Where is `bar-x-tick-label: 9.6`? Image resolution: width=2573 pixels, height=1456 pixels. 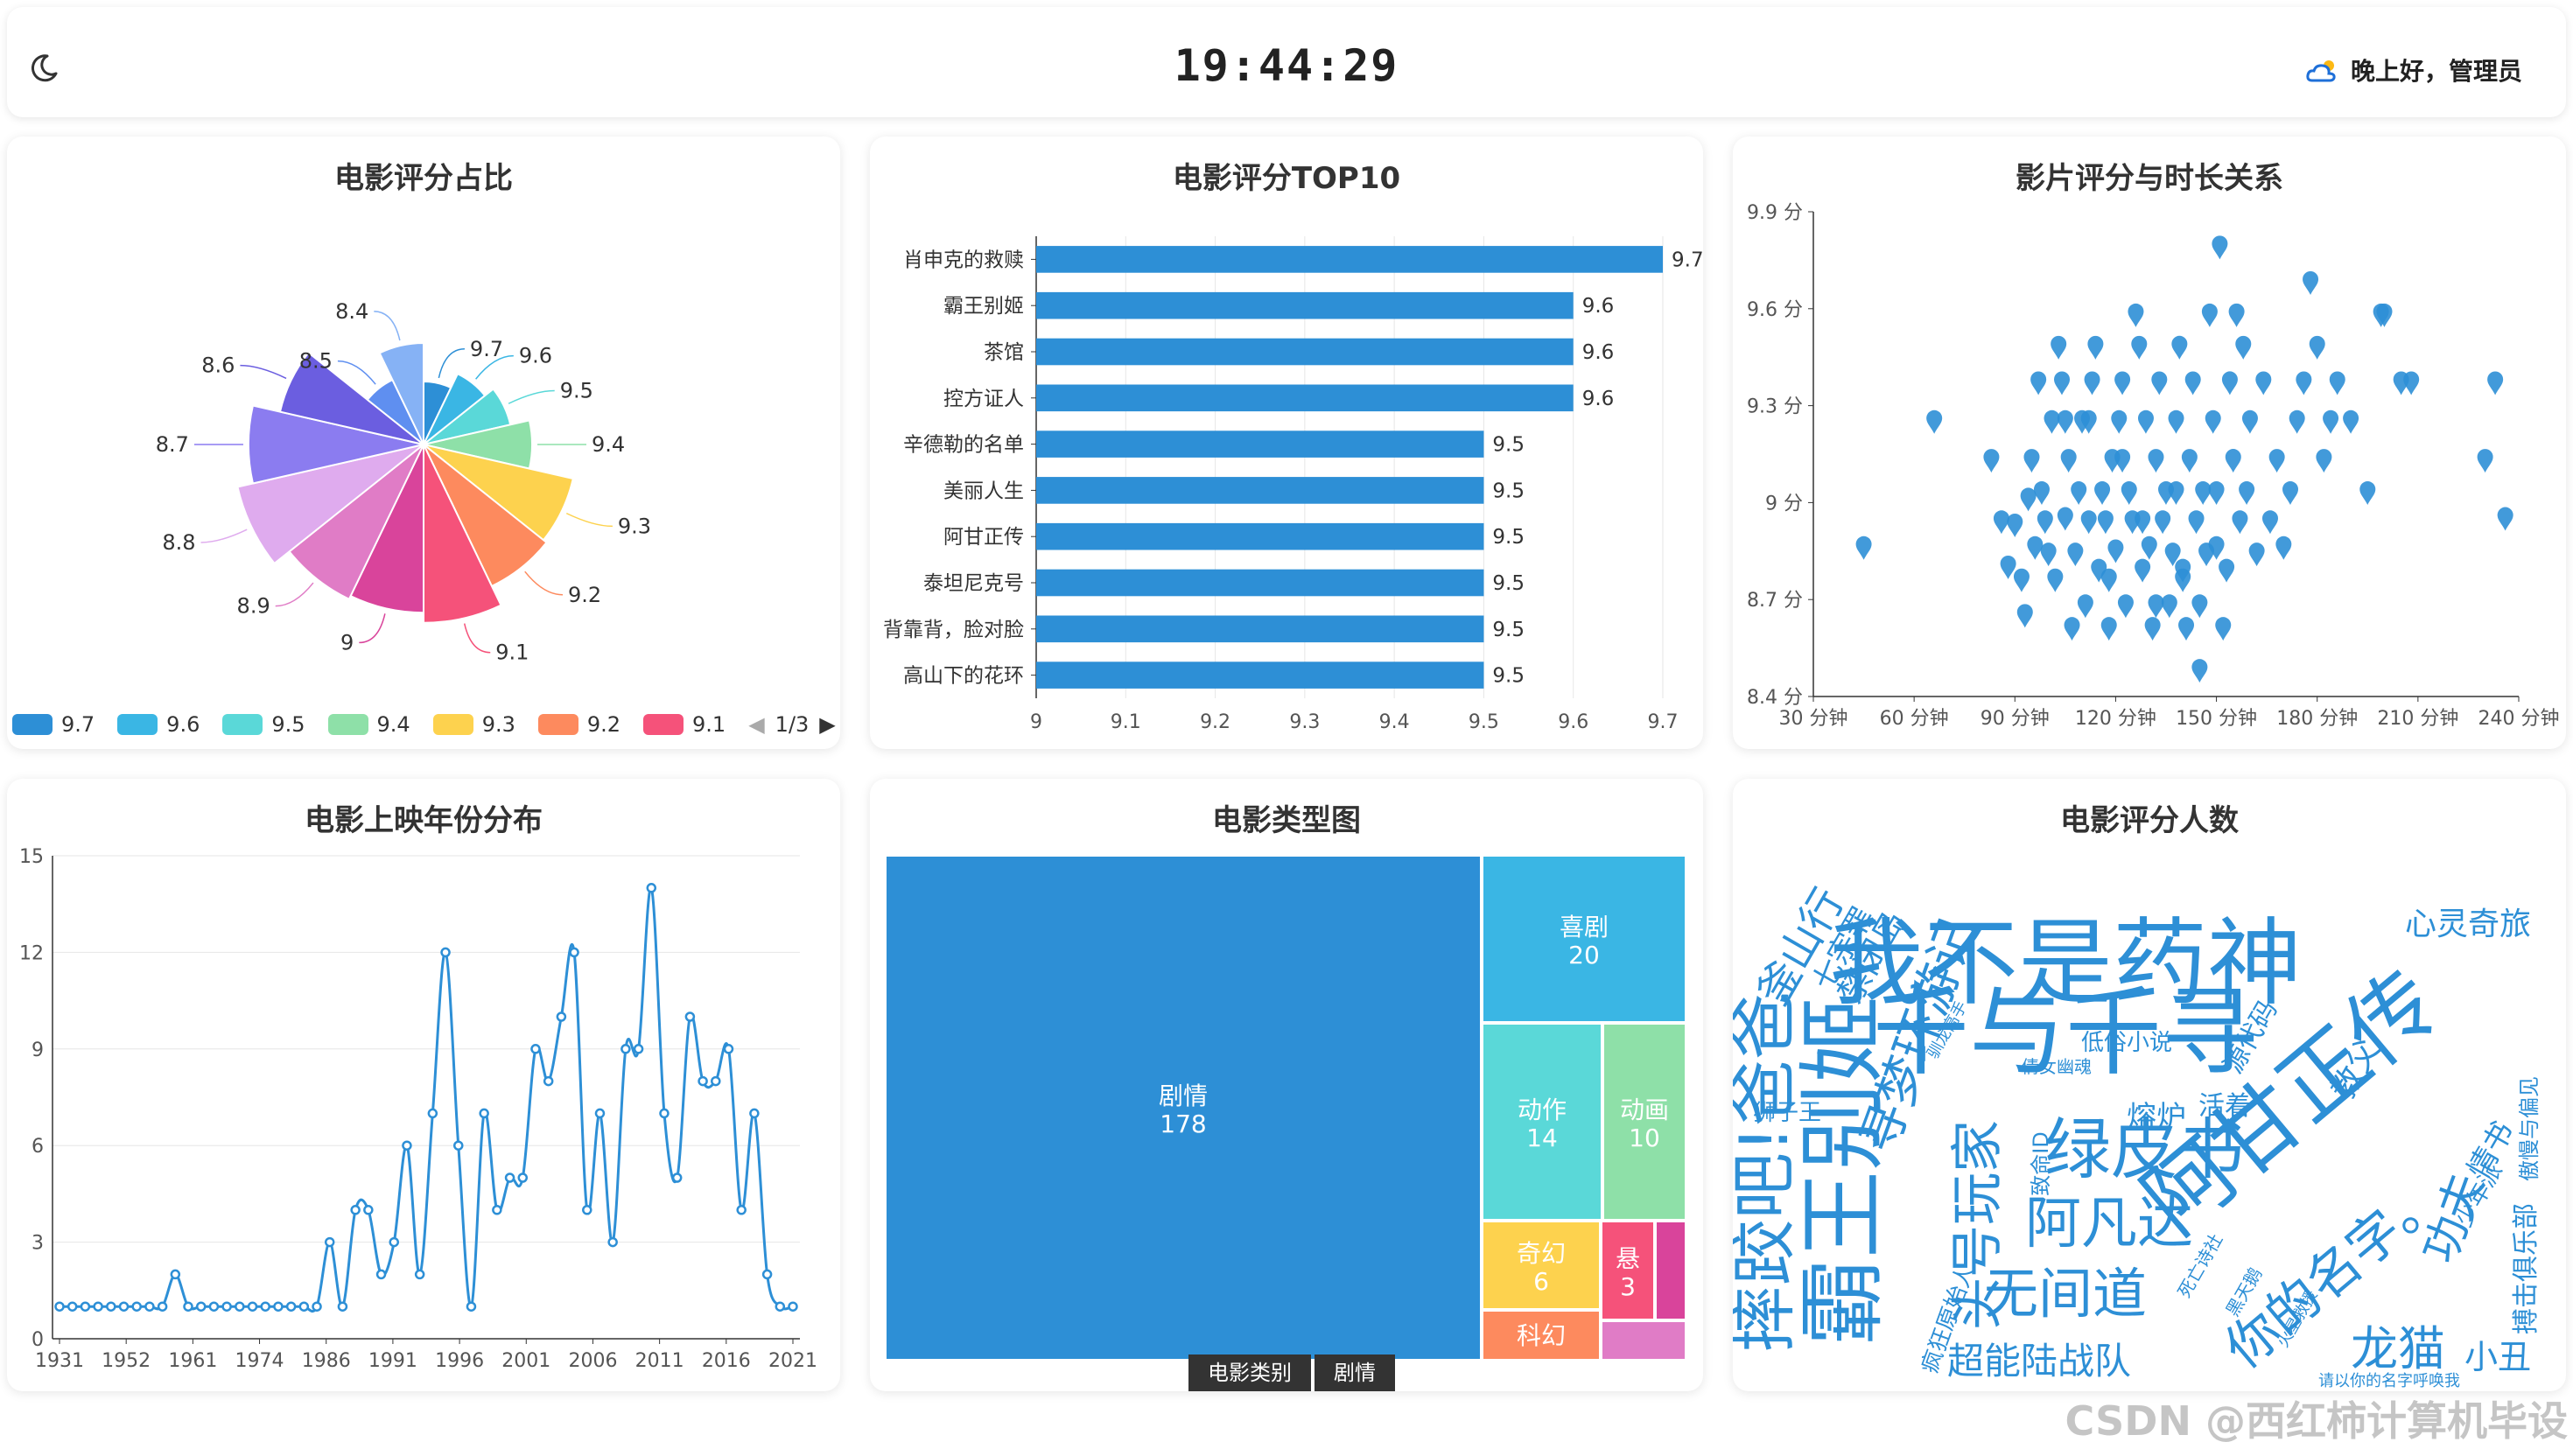
bar-x-tick-label: 9.6 is located at coordinates (1573, 722).